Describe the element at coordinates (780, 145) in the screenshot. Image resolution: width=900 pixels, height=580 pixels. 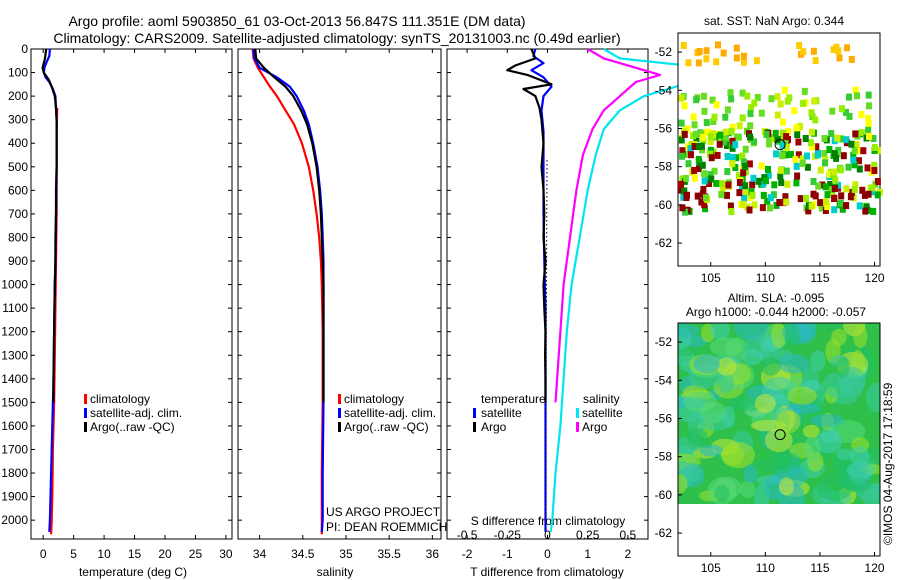
I see `sst-argo-location-marker` at that location.